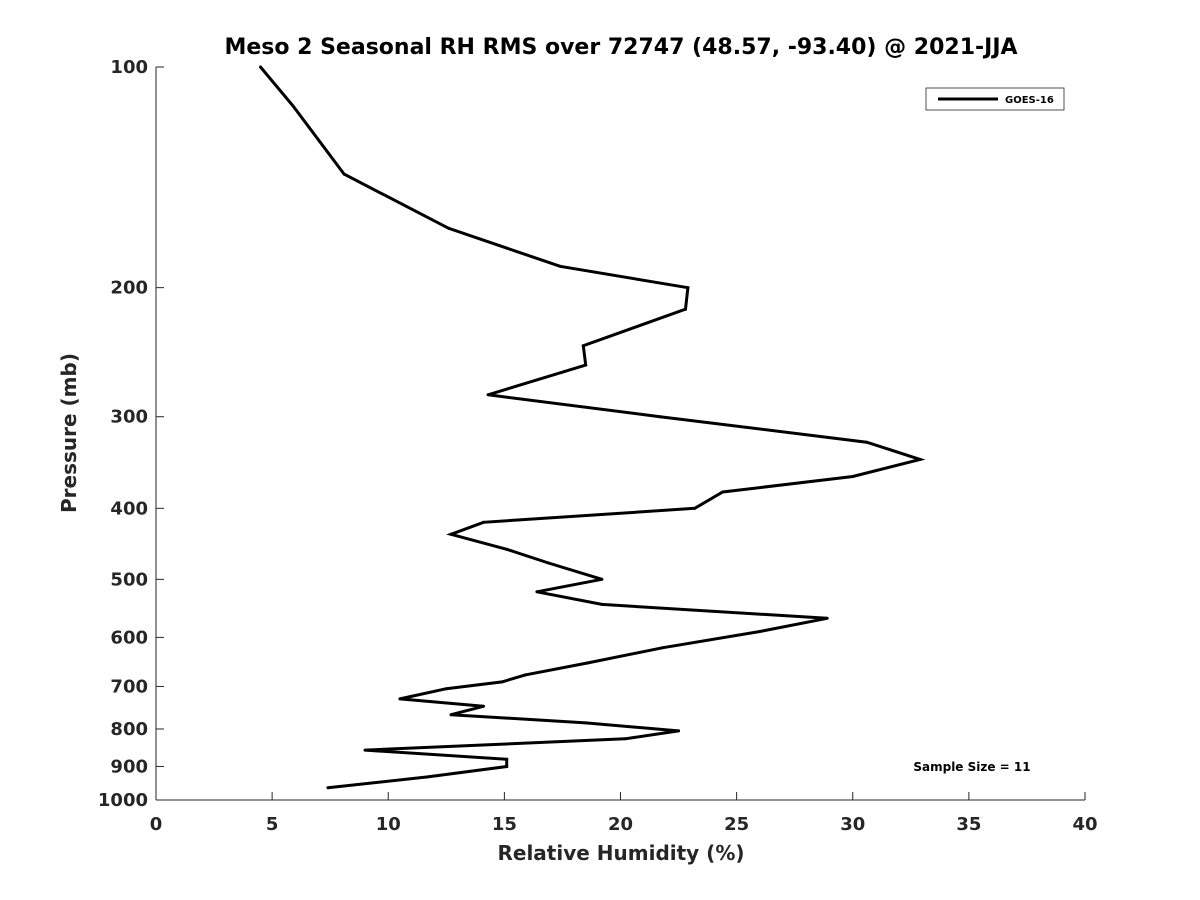 Image resolution: width=1200 pixels, height=900 pixels. I want to click on y-tick-label-1000: 1000, so click(123, 800).